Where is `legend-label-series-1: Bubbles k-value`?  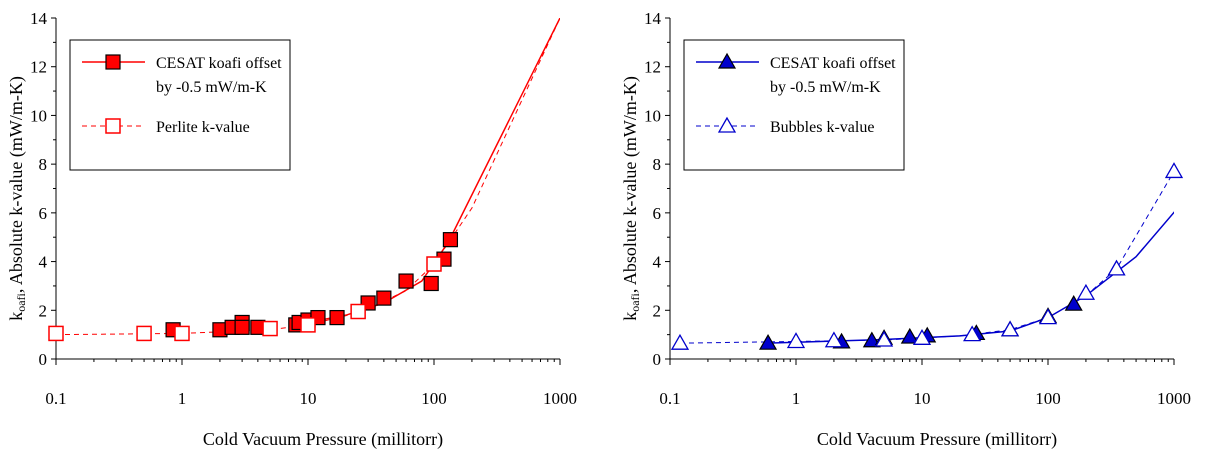
legend-label-series-1: Bubbles k-value is located at coordinates (822, 127).